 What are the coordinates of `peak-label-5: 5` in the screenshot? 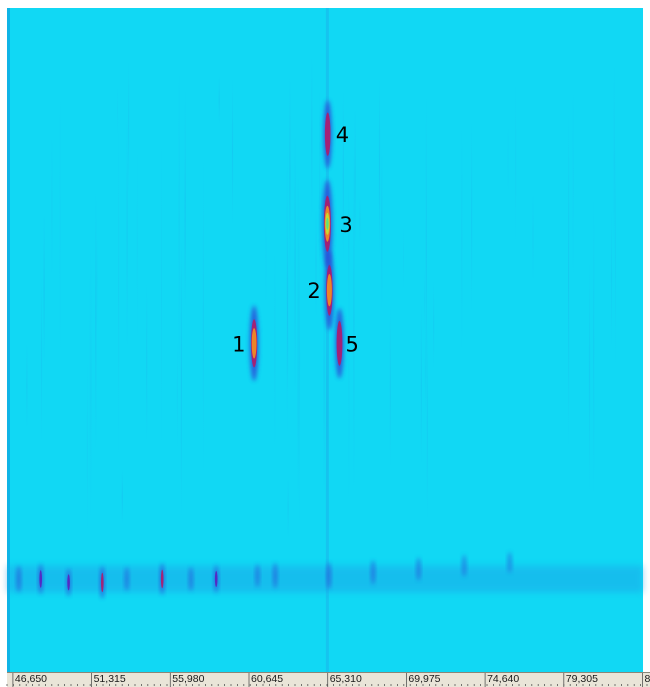 It's located at (352, 344).